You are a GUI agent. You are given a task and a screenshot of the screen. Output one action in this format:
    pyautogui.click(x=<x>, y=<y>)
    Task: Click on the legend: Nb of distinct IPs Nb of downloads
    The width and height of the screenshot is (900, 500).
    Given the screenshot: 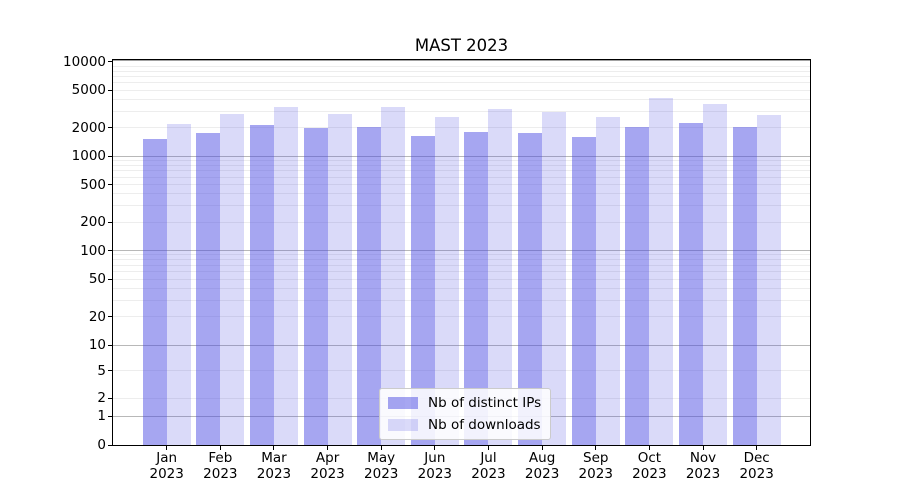 What is the action you would take?
    pyautogui.click(x=465, y=414)
    